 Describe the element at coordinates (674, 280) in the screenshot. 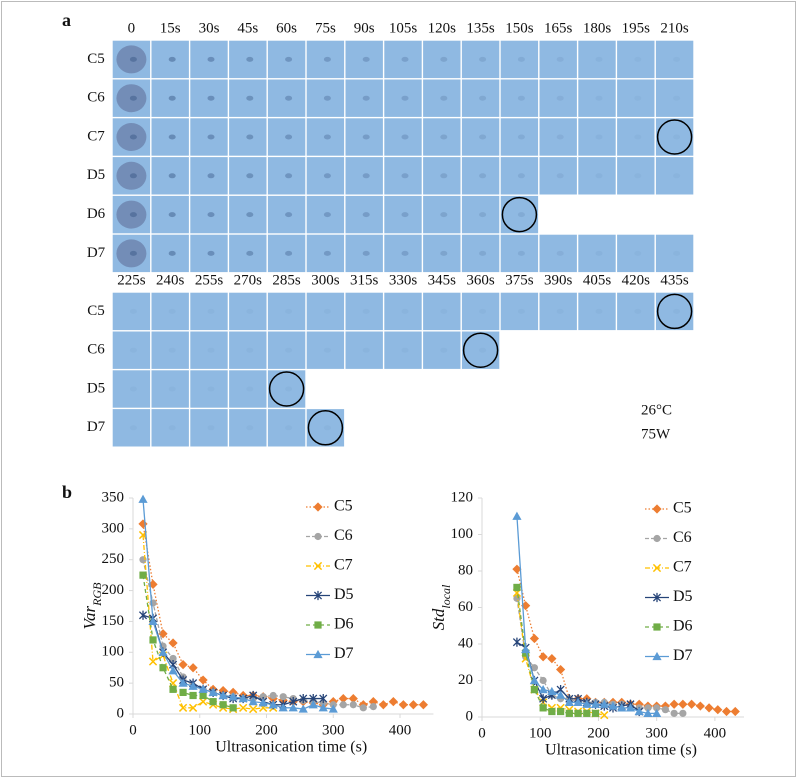

I see `time-label: 435s` at that location.